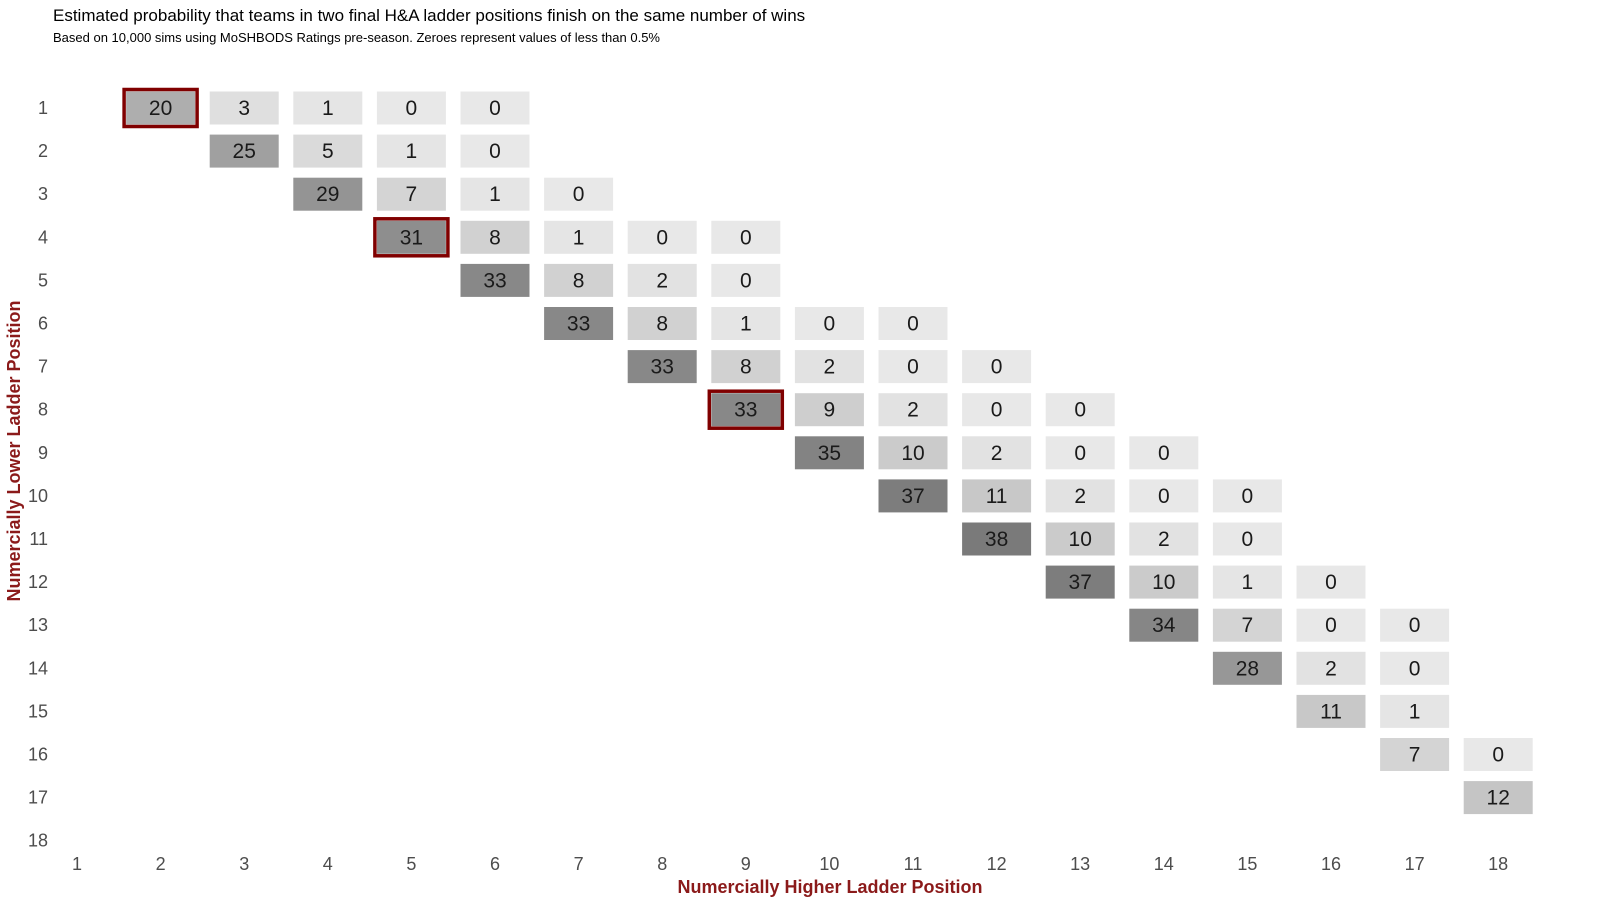 Image resolution: width=1600 pixels, height=900 pixels. I want to click on y-tick-label: 6, so click(43, 324).